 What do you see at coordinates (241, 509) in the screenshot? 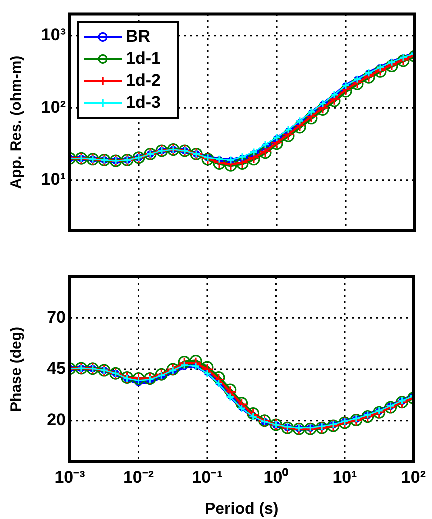
I see `x-axis-title: Period (s)` at bounding box center [241, 509].